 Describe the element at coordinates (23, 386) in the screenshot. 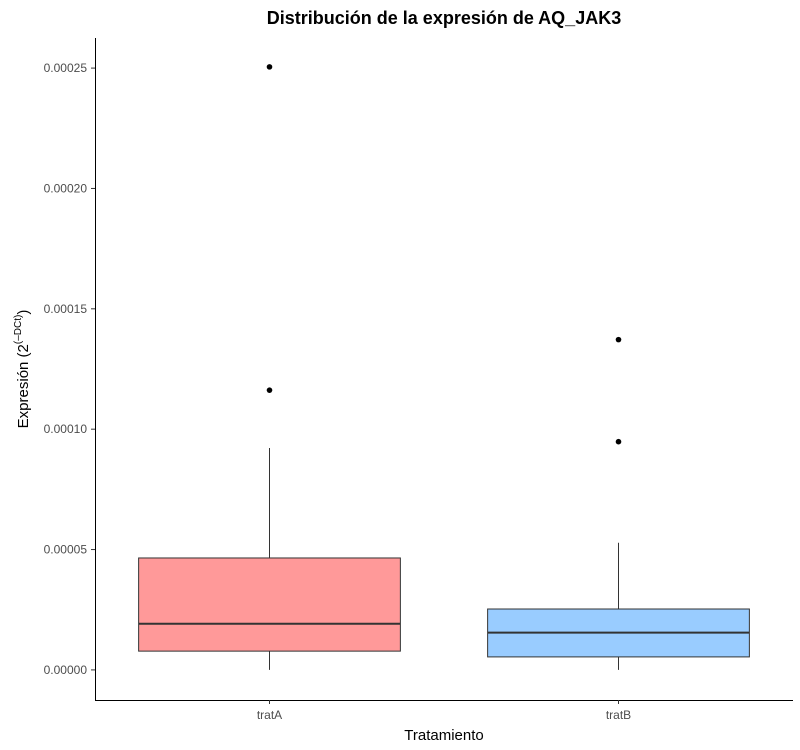

I see `y-axis-title-prefix: Expresión (2` at that location.